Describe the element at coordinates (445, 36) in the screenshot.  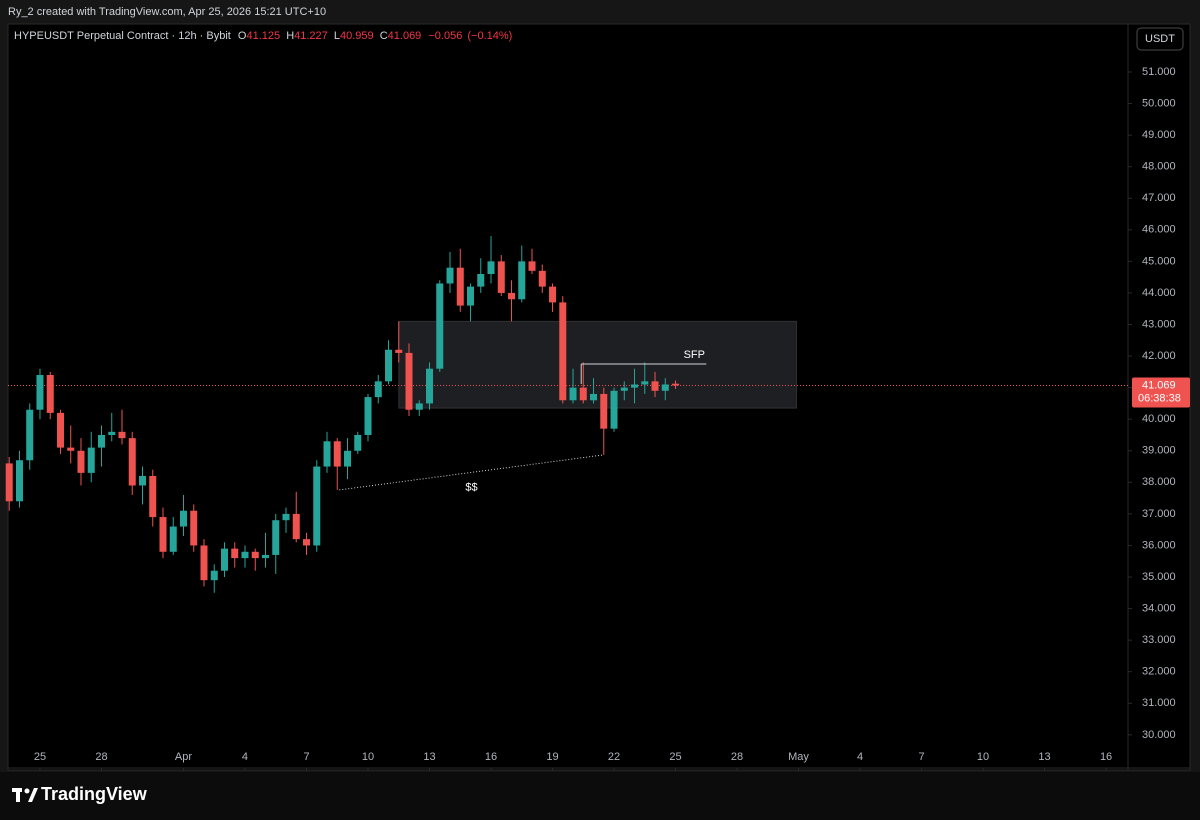
I see `change: −0.056` at that location.